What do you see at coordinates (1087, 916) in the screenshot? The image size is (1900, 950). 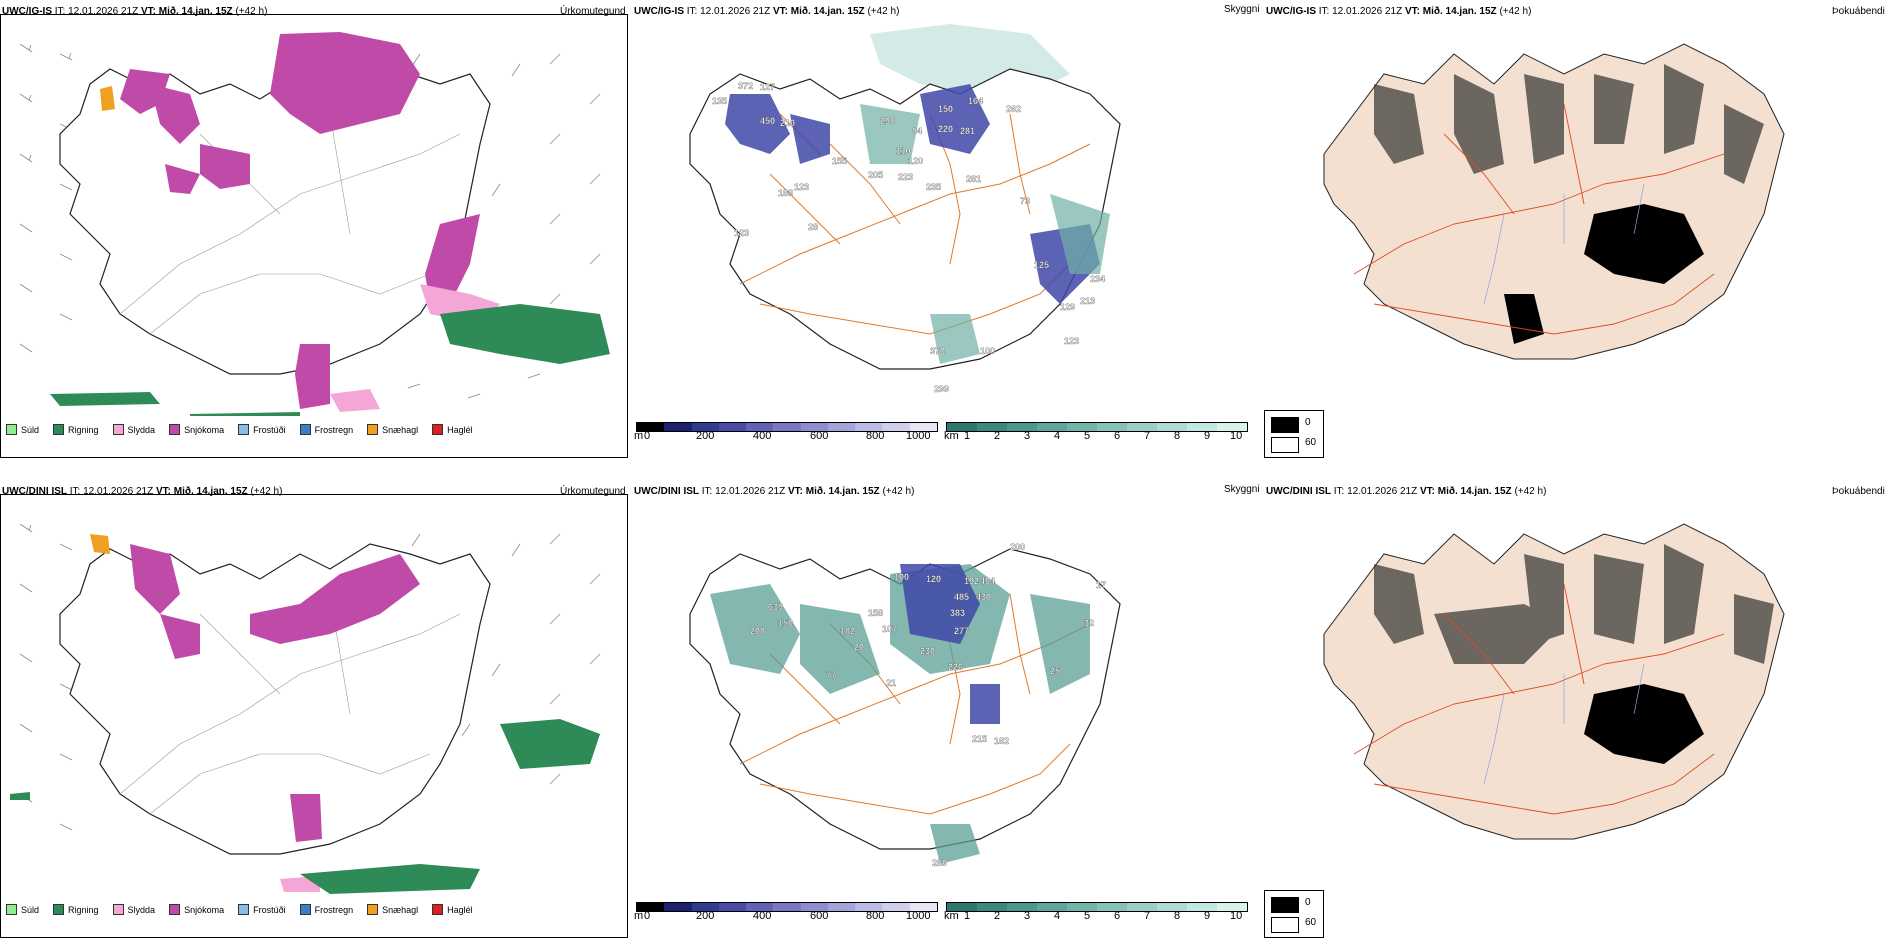 I see `colorbar-tick: 5` at bounding box center [1087, 916].